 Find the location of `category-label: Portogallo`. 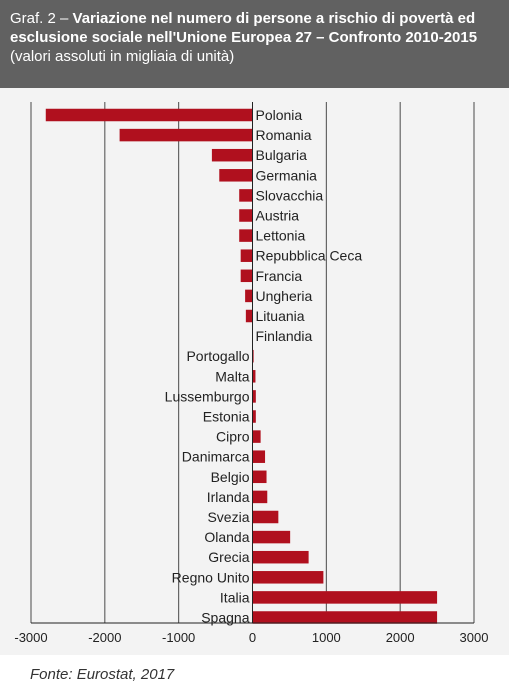

category-label: Portogallo is located at coordinates (217, 356).